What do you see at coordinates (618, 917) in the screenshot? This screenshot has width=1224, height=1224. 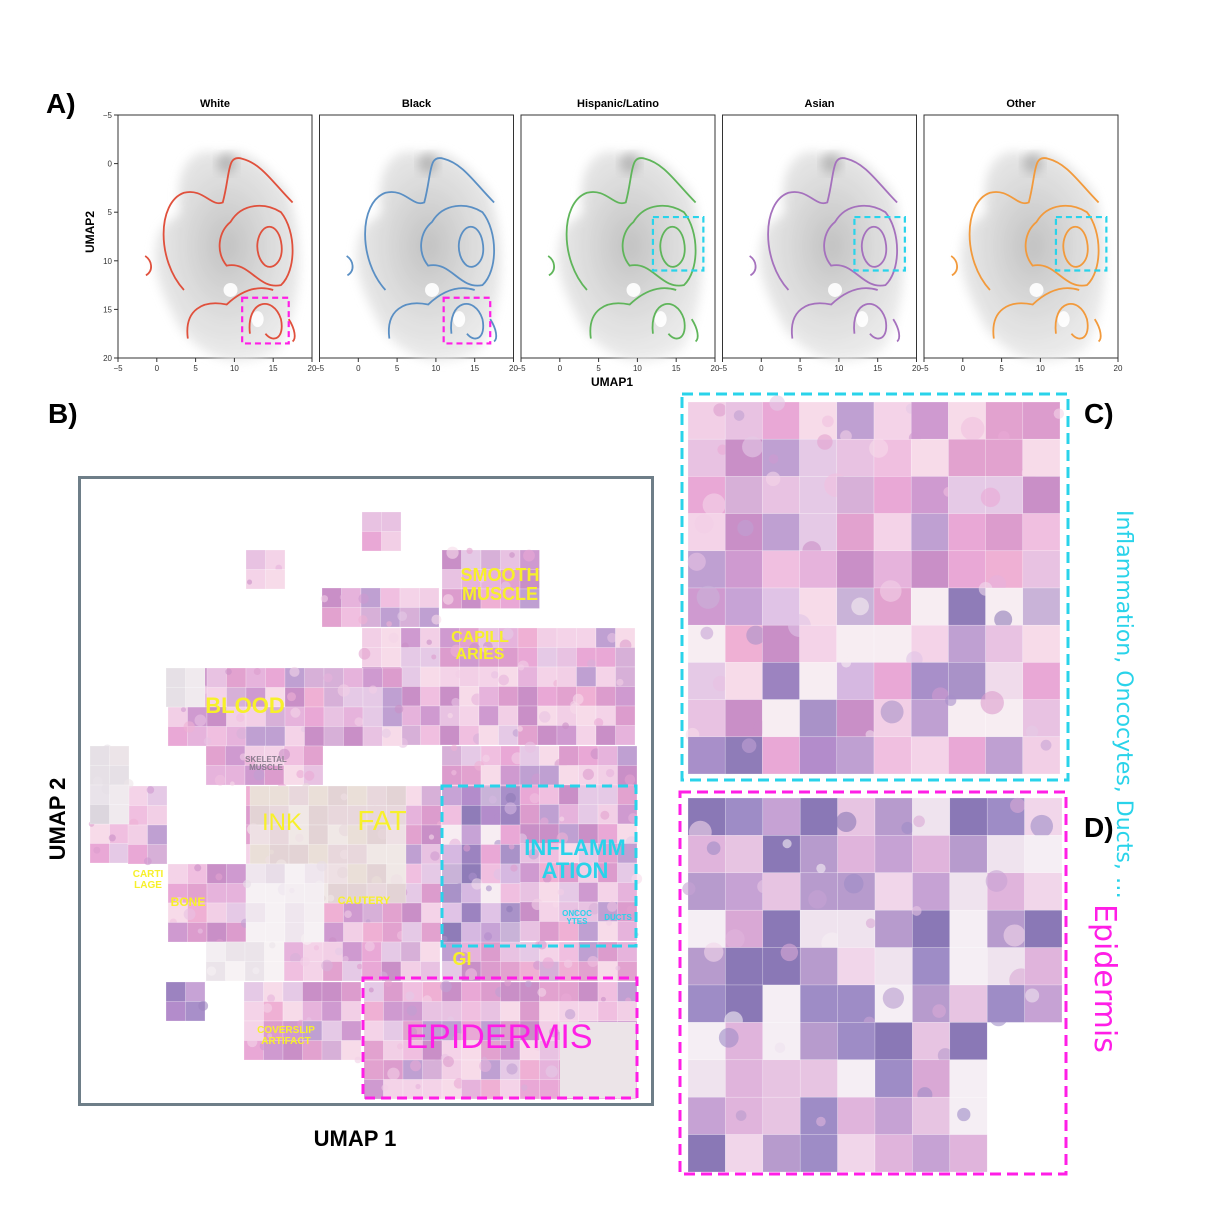 I see `label-ducts: DUCTS` at bounding box center [618, 917].